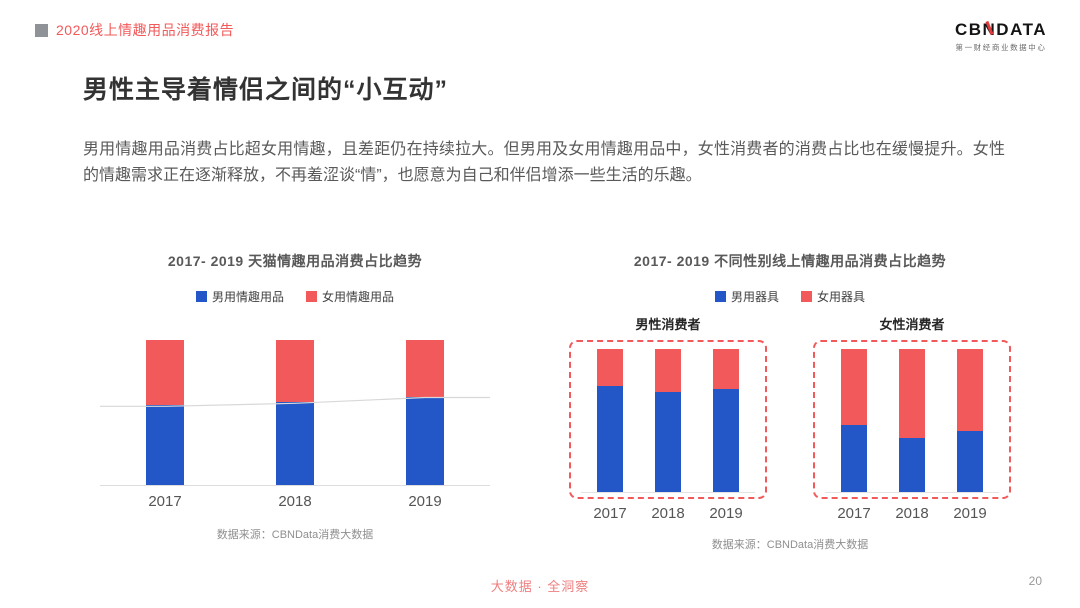 This screenshot has width=1080, height=608. Describe the element at coordinates (790, 296) in the screenshot. I see `right-chart-legend: 男用器具 女用器具` at that location.